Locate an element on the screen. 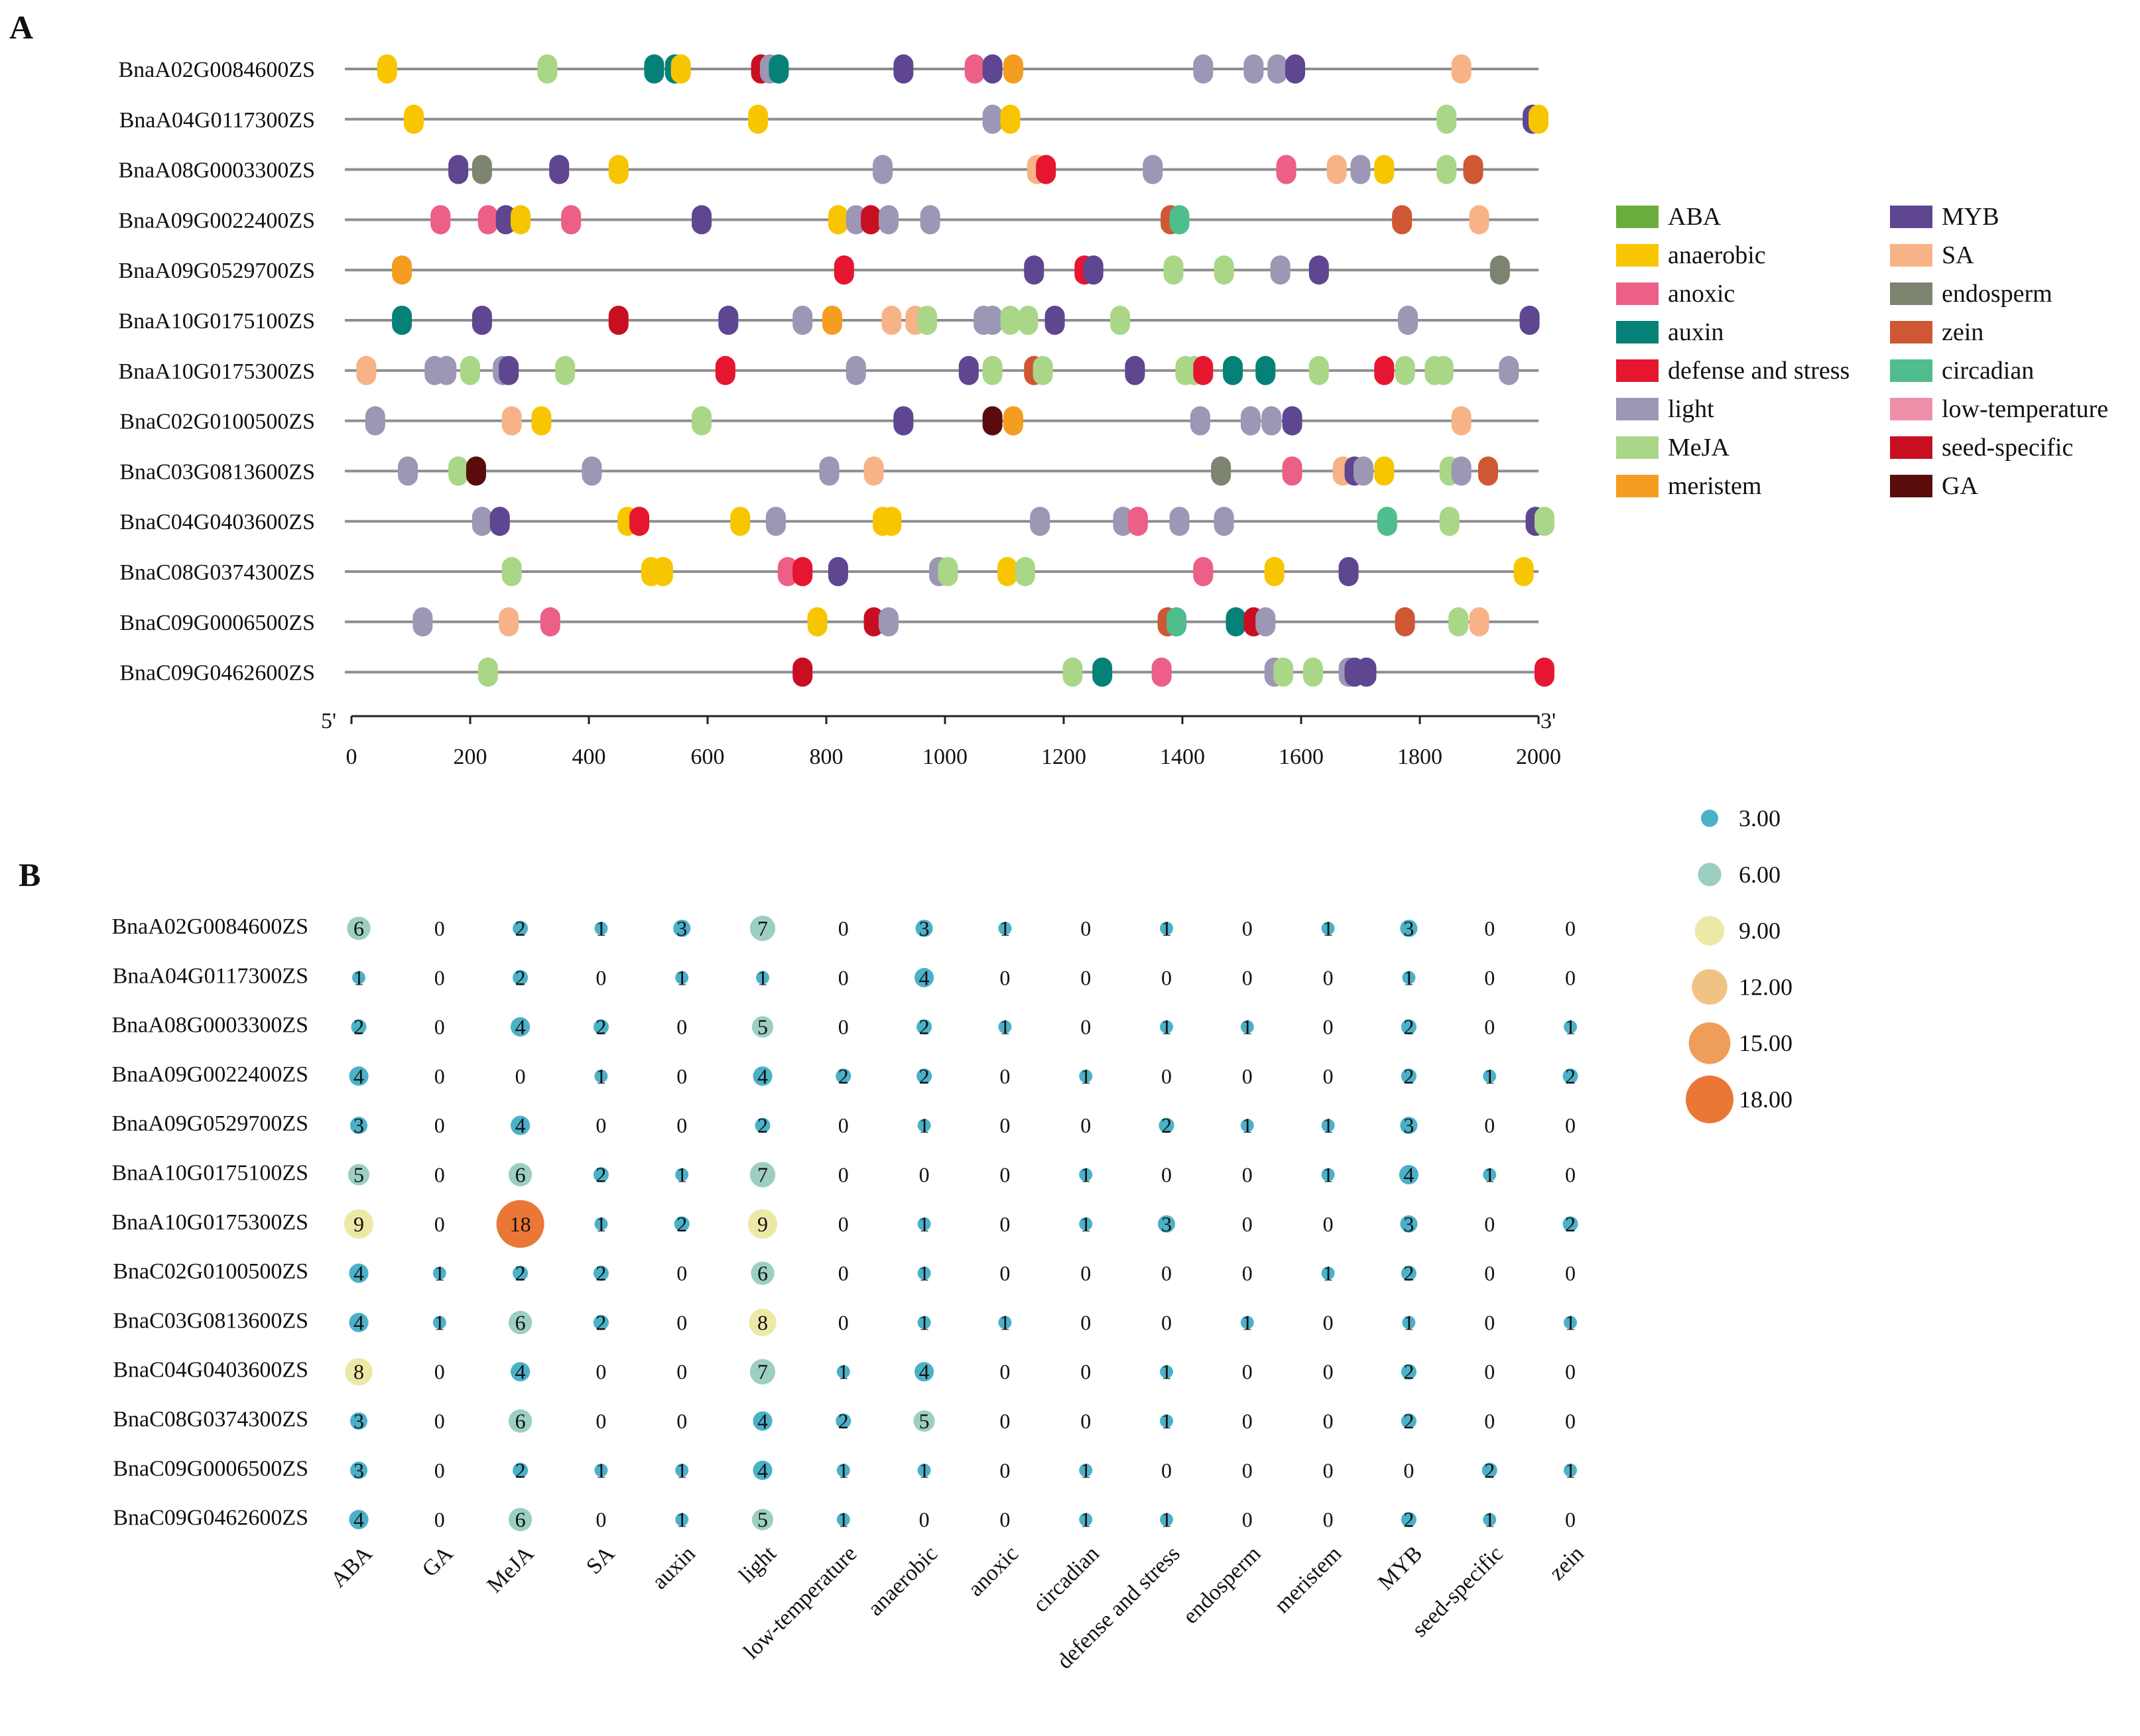 The image size is (2140, 1736). gene-label: BnaA09G0022400ZS is located at coordinates (216, 220).